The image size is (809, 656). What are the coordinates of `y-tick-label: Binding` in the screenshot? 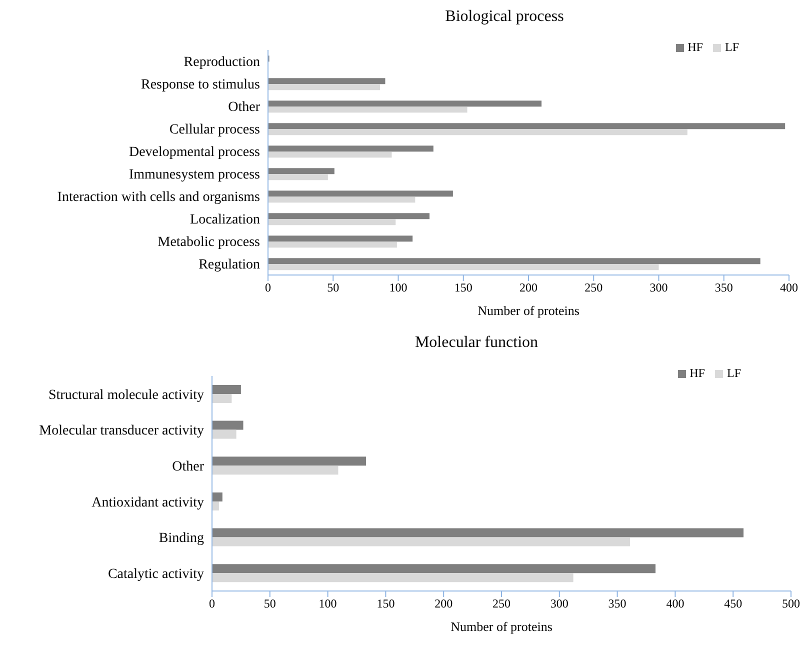 It's located at (181, 538).